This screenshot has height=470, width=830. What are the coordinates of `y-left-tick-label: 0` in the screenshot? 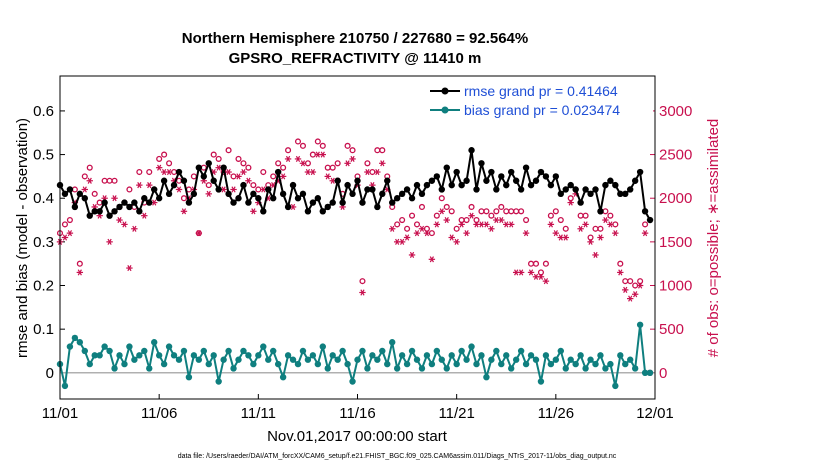 It's located at (50, 373).